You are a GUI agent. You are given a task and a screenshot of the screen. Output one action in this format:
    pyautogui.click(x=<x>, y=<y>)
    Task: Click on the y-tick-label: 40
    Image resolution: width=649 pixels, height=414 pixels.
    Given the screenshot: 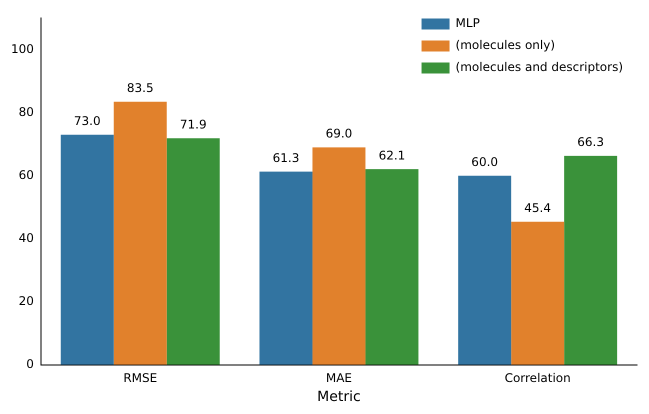 What is the action you would take?
    pyautogui.click(x=26, y=237)
    